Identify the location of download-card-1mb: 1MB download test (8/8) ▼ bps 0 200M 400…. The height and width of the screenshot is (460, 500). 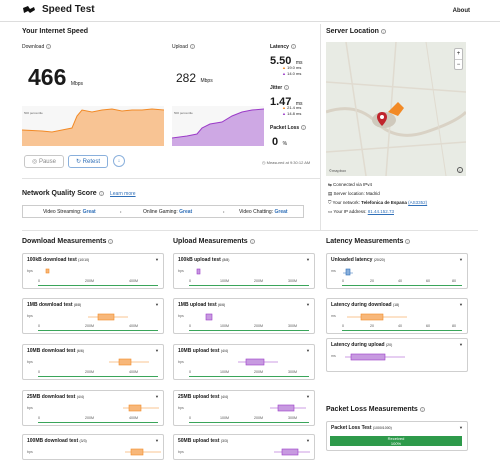
(93, 316).